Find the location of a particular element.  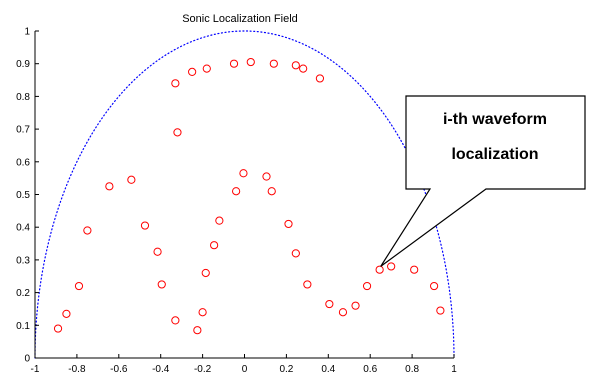

y-tick-label: 0.1 is located at coordinates (23, 326).